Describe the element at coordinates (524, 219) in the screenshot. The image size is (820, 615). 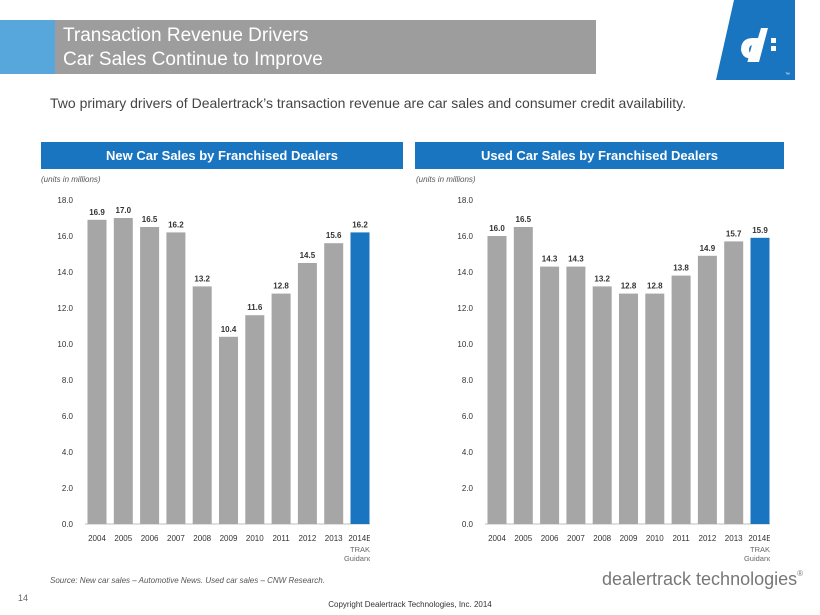
I see `used-car-value-label: 16.5` at that location.